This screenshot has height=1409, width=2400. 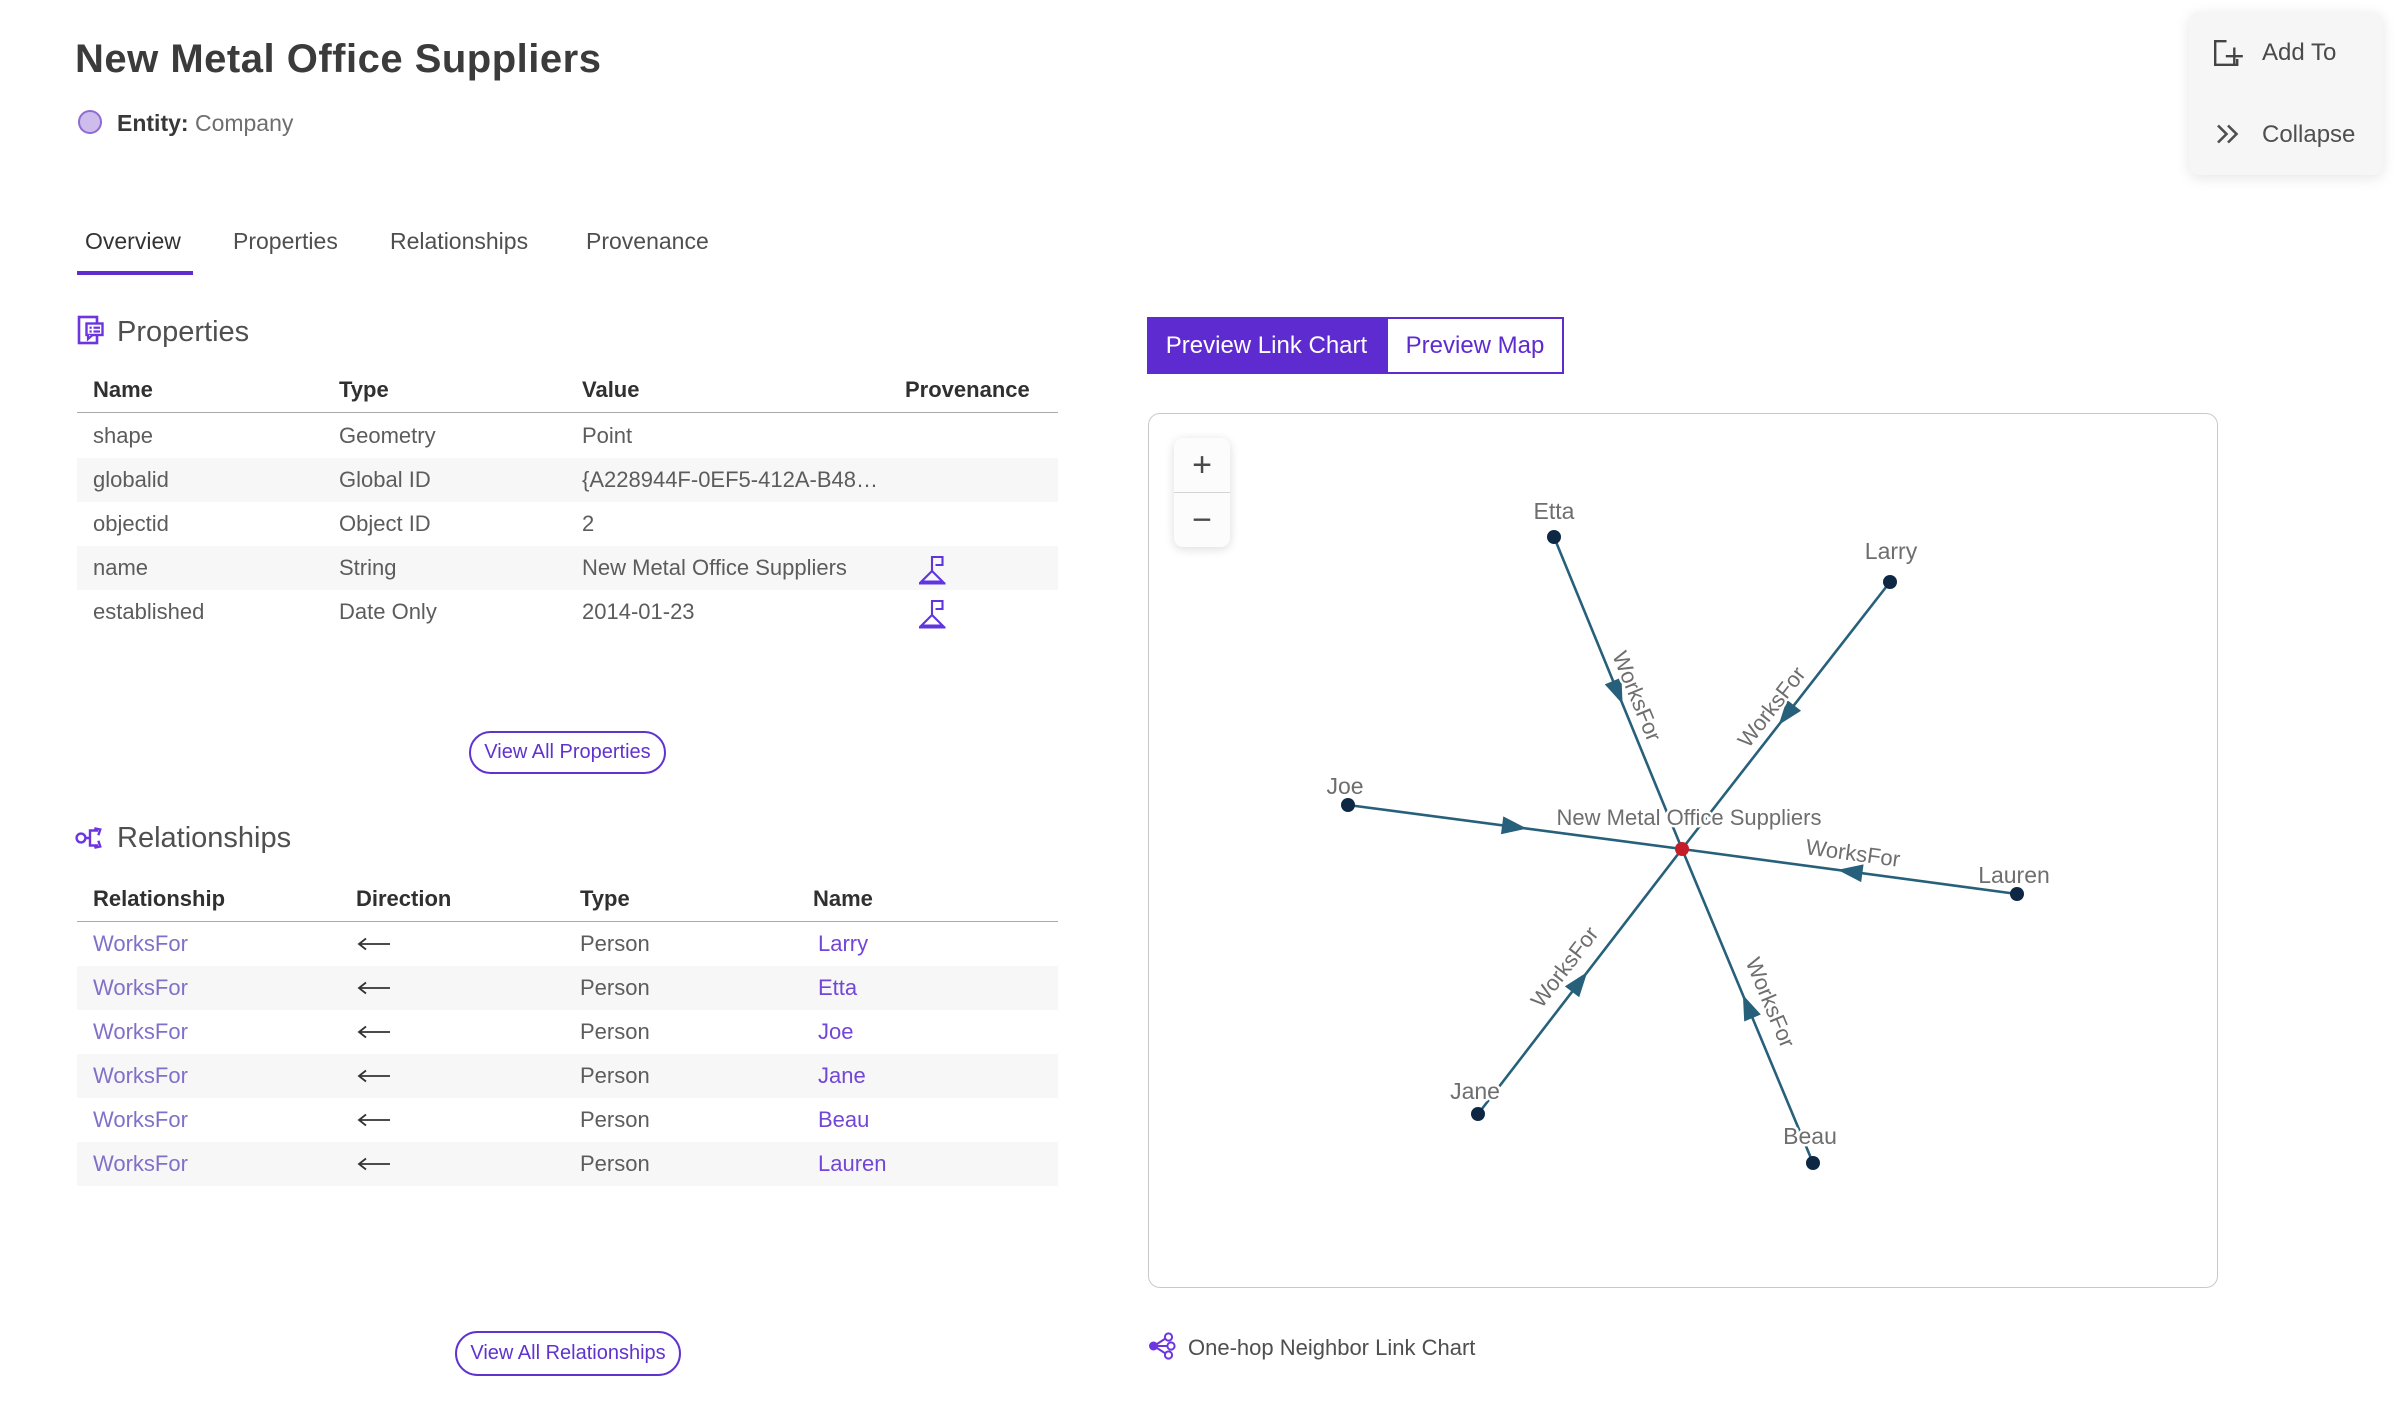 I want to click on svg-text: New Metal Office Suppliers, so click(x=1689, y=817).